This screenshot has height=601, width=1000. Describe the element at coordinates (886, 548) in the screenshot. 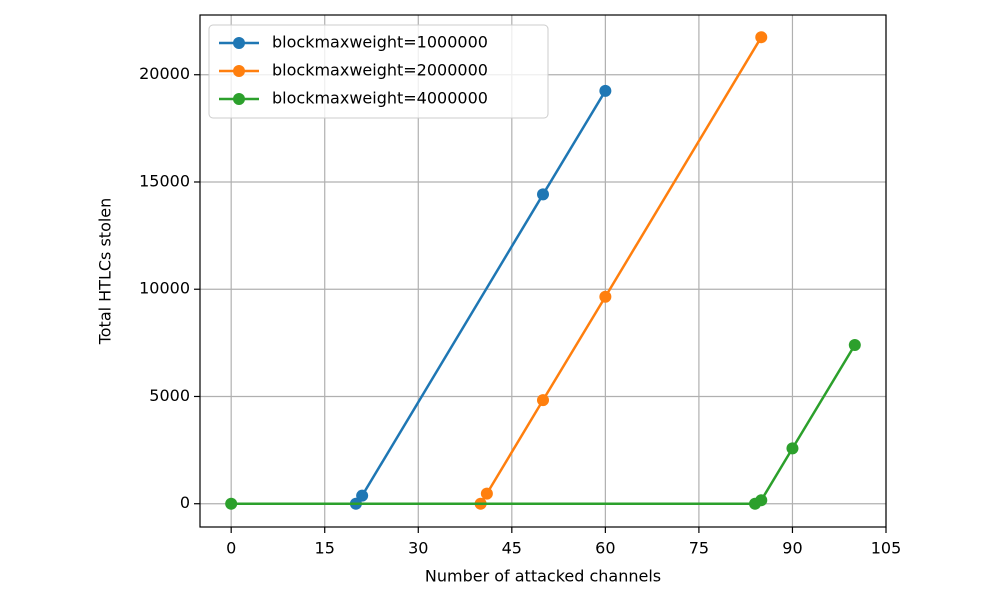

I see `x-tick-label: 105` at that location.